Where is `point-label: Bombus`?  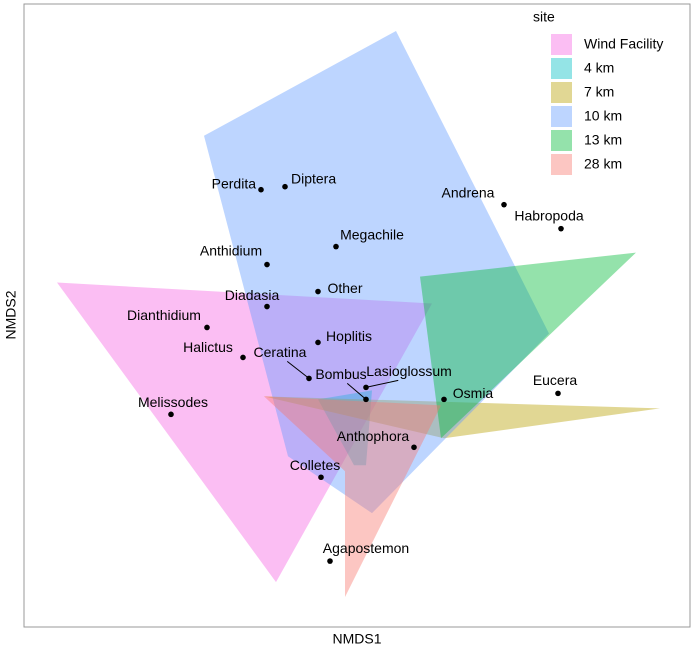
point-label: Bombus is located at coordinates (340, 374).